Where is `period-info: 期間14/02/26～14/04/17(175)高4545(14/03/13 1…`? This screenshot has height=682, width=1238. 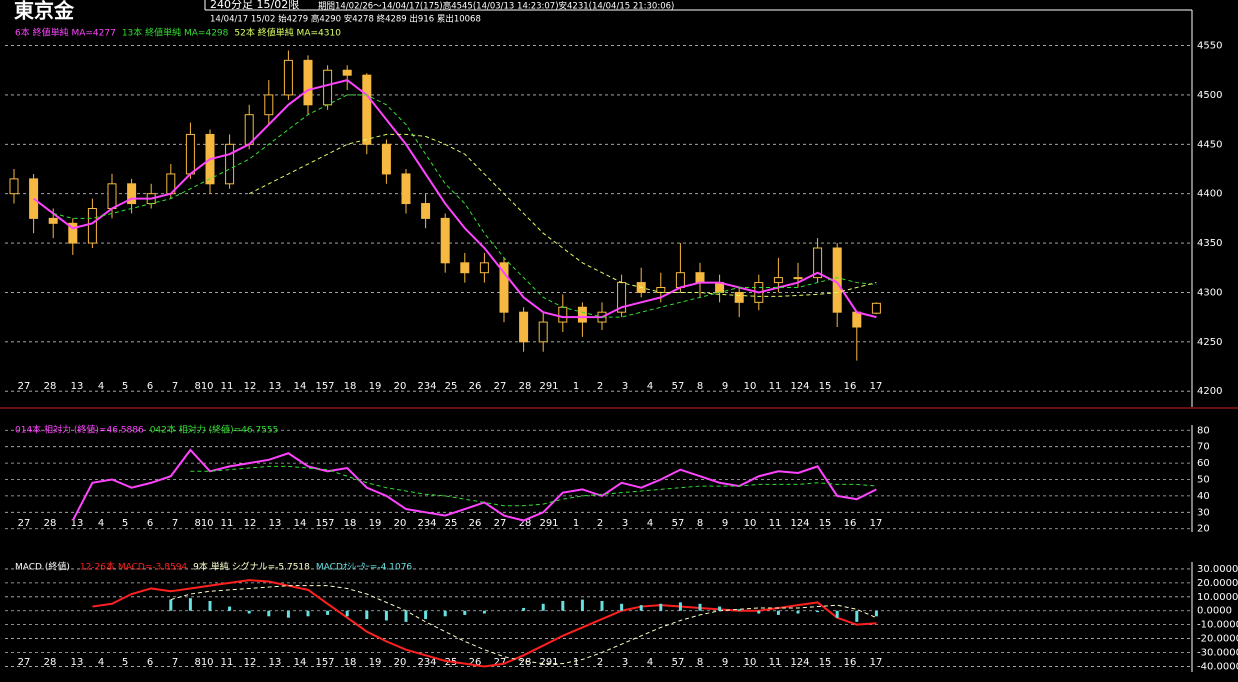
period-info: 期間14/02/26～14/04/17(175)高4545(14/03/13 1… is located at coordinates (496, 6).